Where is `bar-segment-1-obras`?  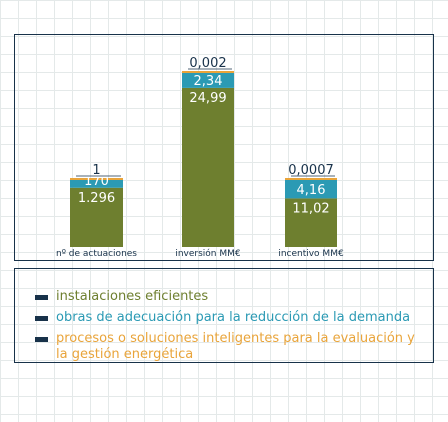 bar-segment-1-obras is located at coordinates (96, 184).